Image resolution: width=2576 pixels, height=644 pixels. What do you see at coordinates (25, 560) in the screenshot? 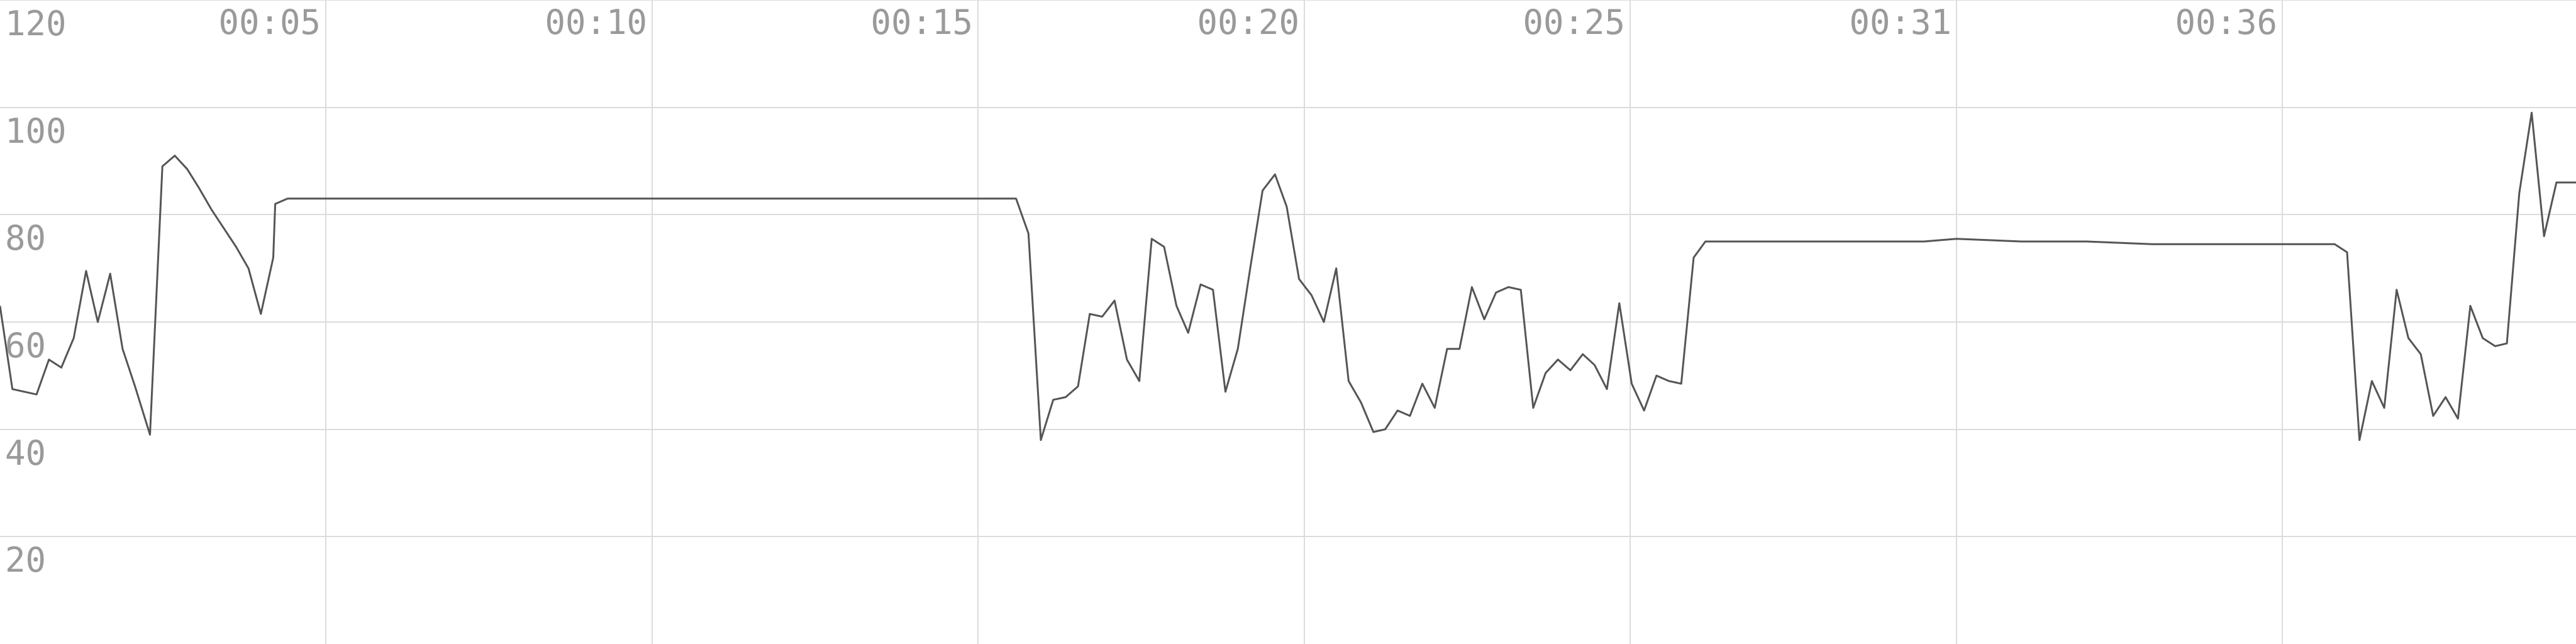
I see `y-tick-label-20: 20` at bounding box center [25, 560].